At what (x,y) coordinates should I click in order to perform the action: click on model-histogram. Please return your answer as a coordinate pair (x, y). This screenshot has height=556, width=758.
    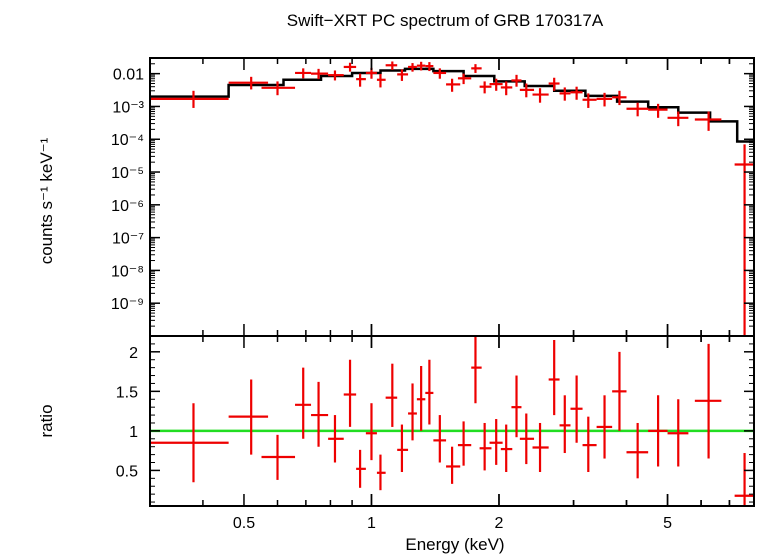
    Looking at the image, I should click on (452, 105).